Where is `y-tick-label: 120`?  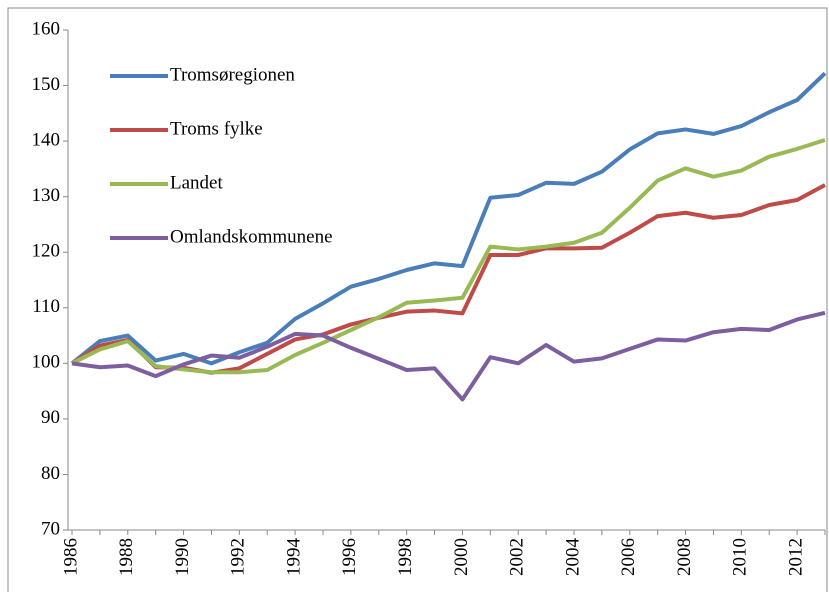 y-tick-label: 120 is located at coordinates (46, 251).